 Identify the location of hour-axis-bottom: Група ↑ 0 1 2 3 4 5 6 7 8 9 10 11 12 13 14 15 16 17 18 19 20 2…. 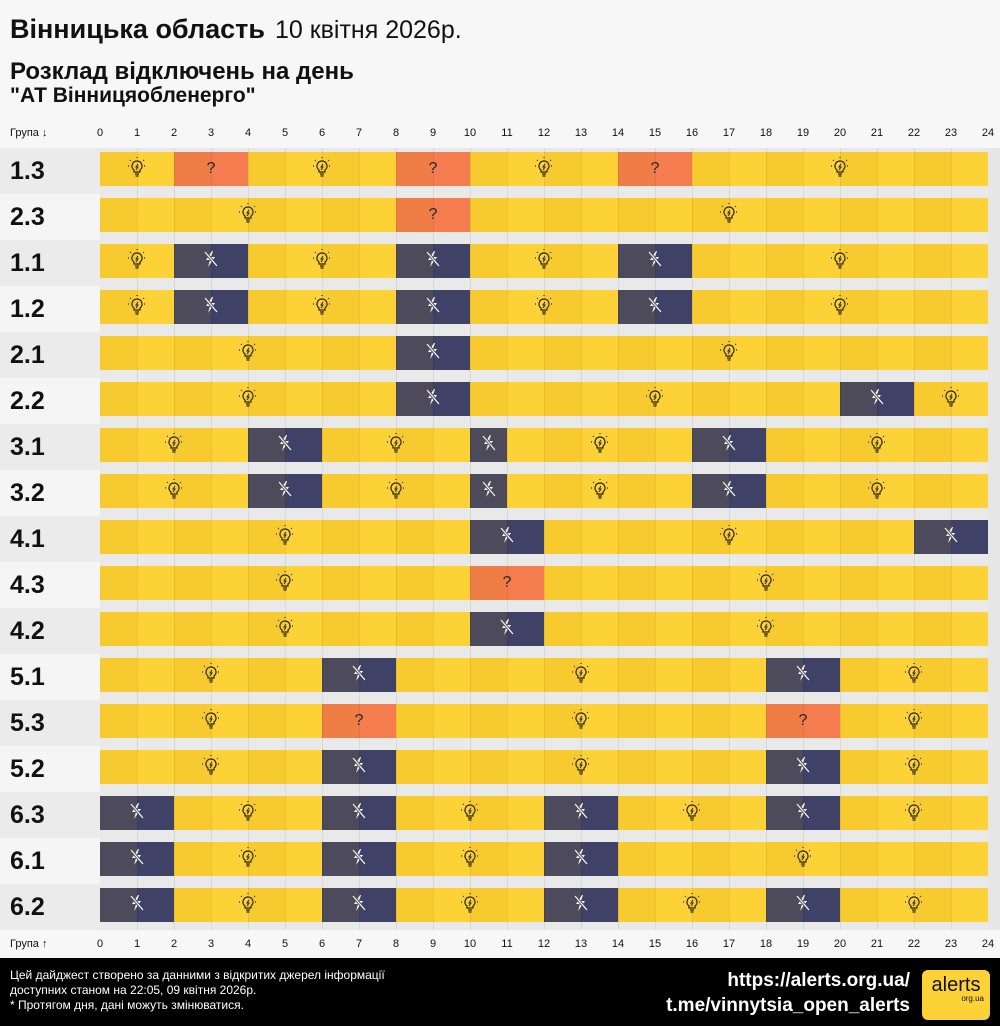
(500, 945).